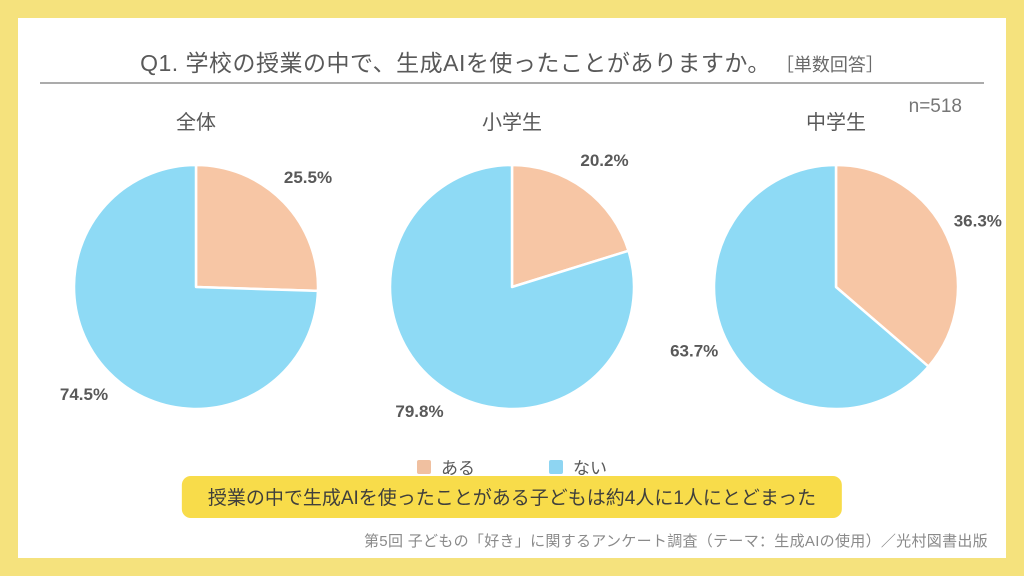 This screenshot has height=576, width=1024. What do you see at coordinates (512, 497) in the screenshot?
I see `key-finding-callout: 授業の中で生成AIを使ったことがある子どもは約4人に1人にとどまった` at bounding box center [512, 497].